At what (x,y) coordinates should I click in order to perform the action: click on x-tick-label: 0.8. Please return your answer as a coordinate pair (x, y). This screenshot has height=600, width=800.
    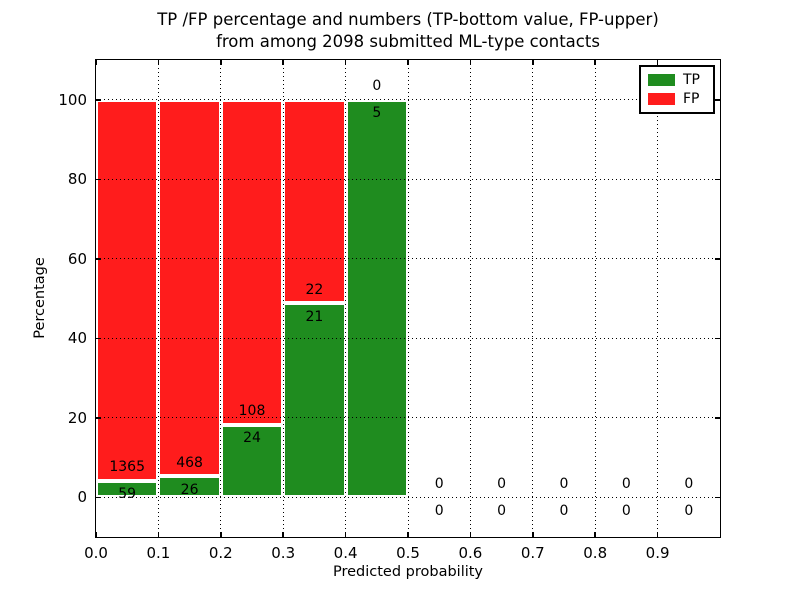
    Looking at the image, I should click on (595, 553).